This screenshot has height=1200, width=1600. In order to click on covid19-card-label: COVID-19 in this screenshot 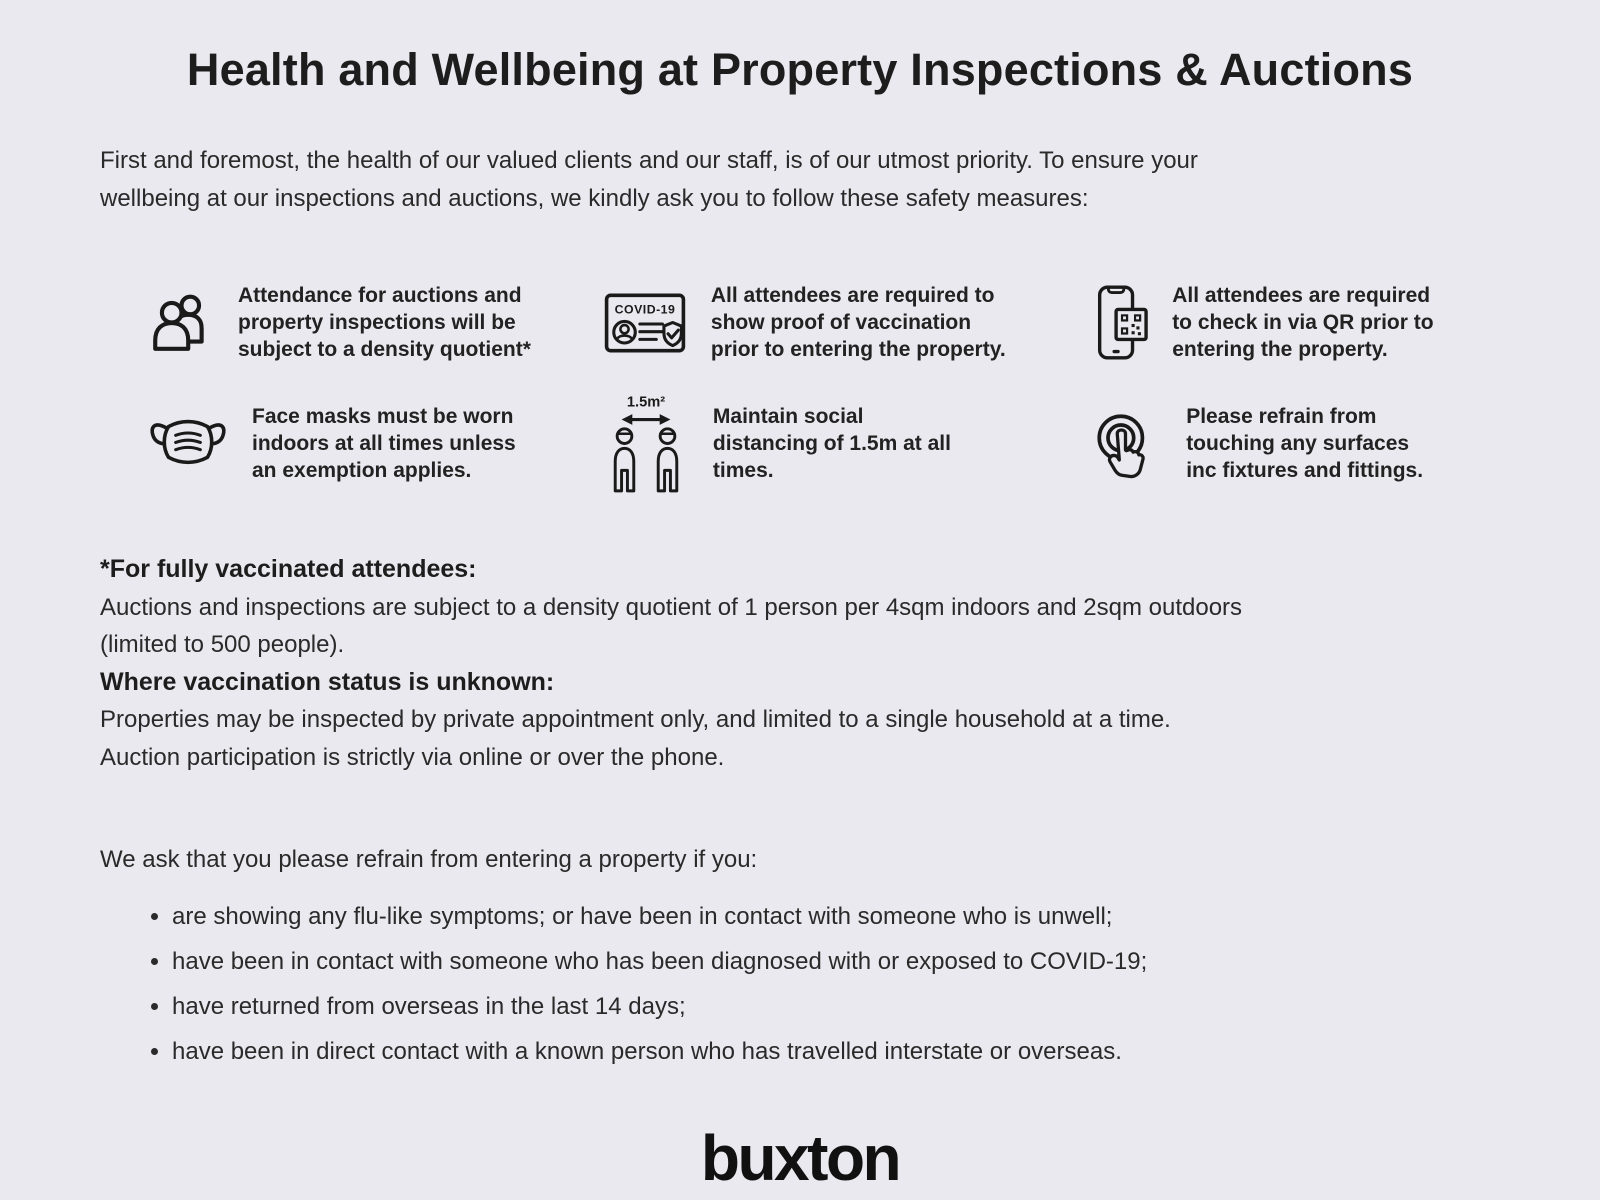, I will do `click(645, 309)`.